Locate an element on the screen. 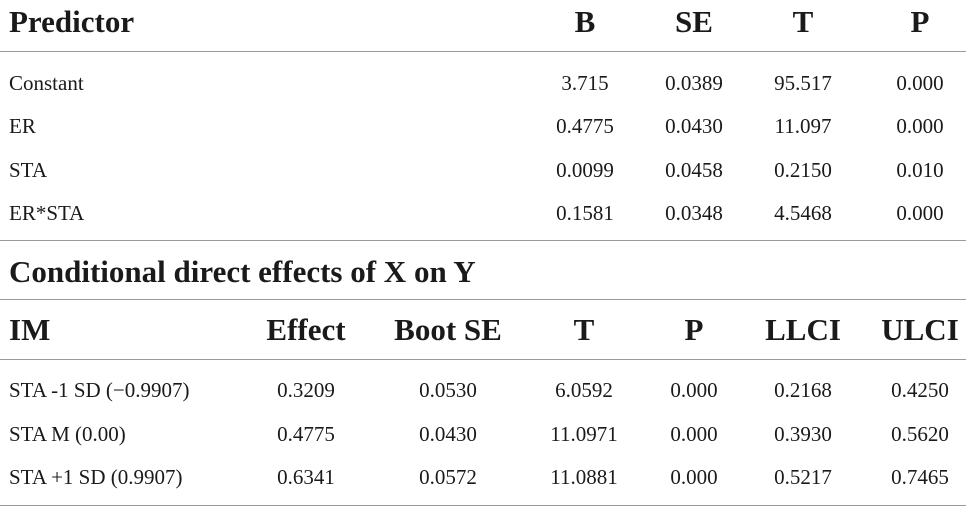 This screenshot has width=971, height=512. predictor-cell: Constant is located at coordinates (46, 83).